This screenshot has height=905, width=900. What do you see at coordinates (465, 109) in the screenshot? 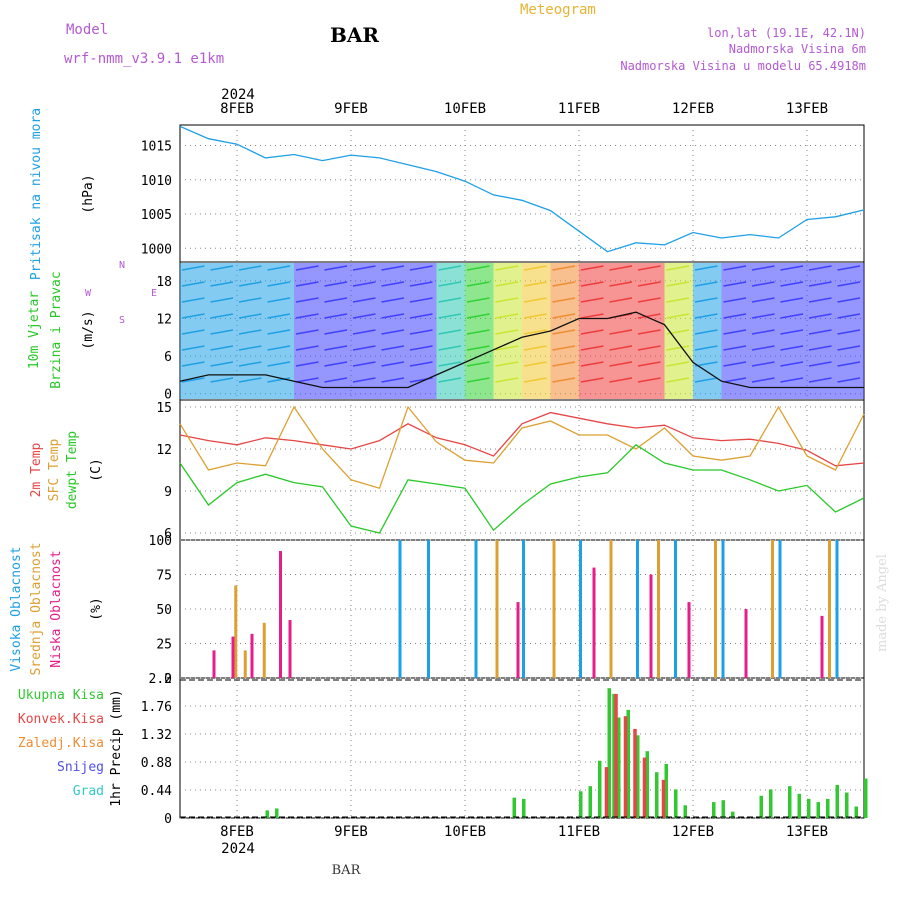
I see `date-tick-label: 10FEB` at bounding box center [465, 109].